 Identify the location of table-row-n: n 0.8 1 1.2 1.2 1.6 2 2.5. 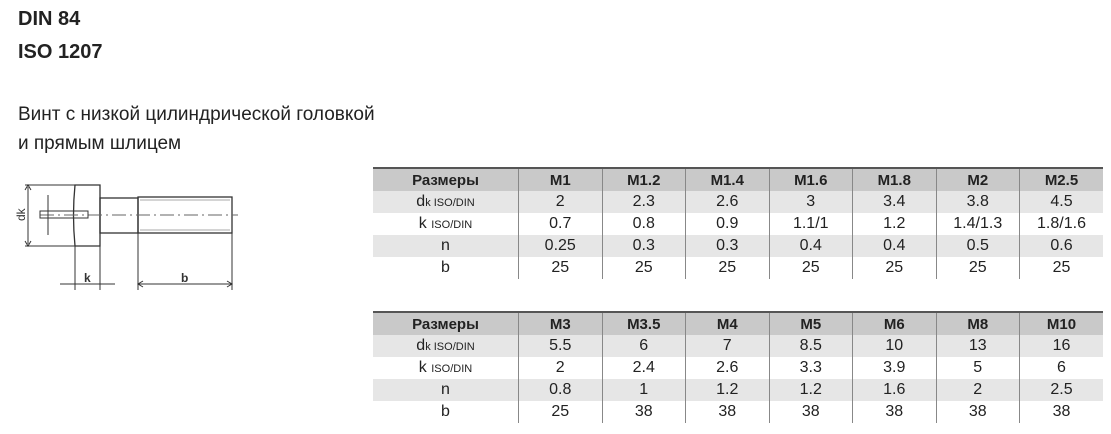
(738, 390).